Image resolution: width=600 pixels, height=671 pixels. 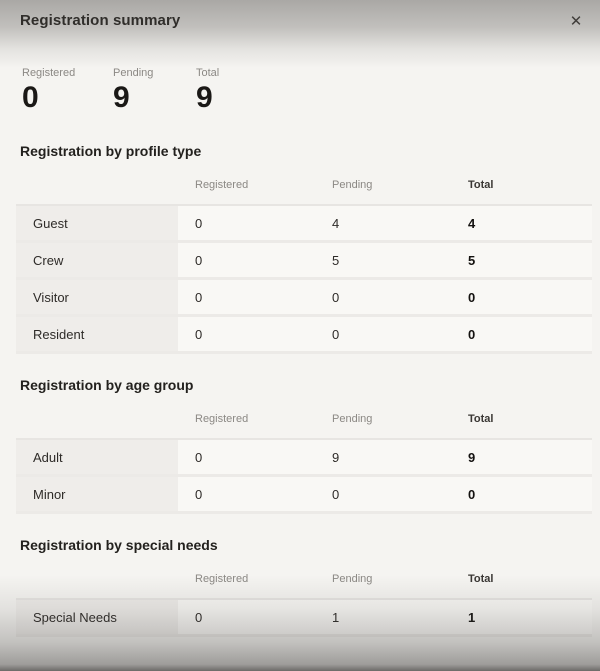 What do you see at coordinates (311, 90) in the screenshot?
I see `stats-row: Registered 0 Pending 9 Total 9` at bounding box center [311, 90].